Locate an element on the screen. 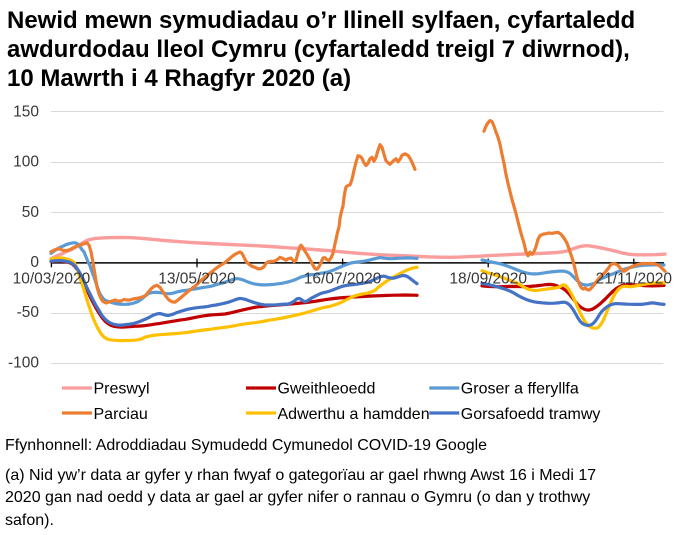 The width and height of the screenshot is (677, 535). svg-text: 21/11/2020 is located at coordinates (634, 279).